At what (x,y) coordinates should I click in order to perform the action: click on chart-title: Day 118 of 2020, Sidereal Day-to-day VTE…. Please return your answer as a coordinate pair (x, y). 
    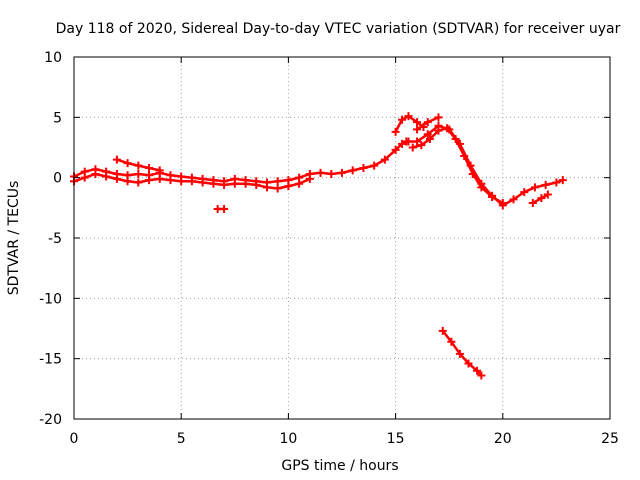
    Looking at the image, I should click on (338, 29).